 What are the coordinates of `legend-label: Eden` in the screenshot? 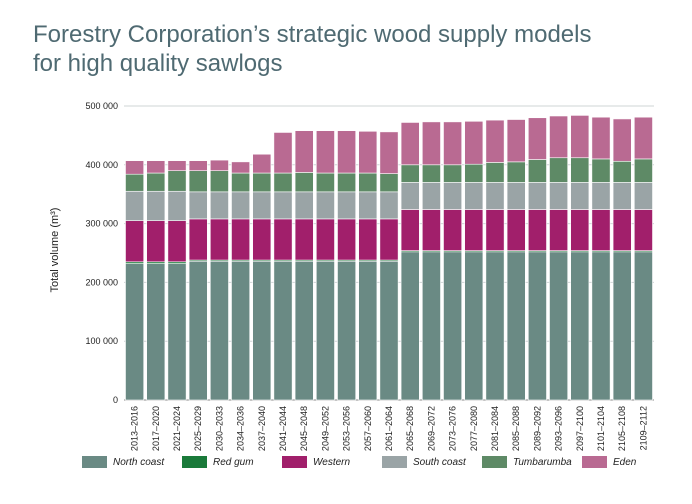 It's located at (625, 462).